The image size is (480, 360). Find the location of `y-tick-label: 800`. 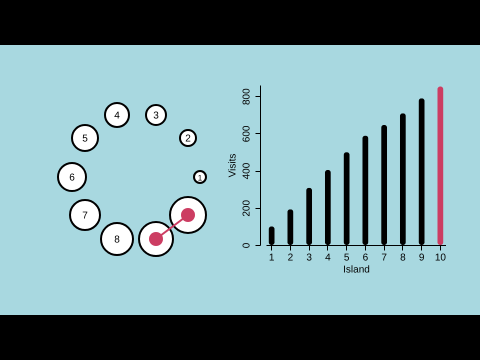

y-tick-label: 800 is located at coordinates (247, 97).